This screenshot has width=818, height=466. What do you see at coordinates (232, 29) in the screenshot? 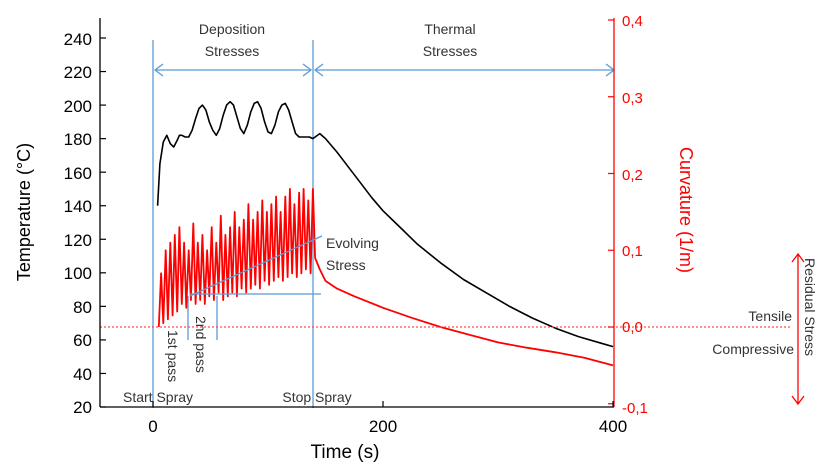
I see `deposition-label: Deposition` at bounding box center [232, 29].